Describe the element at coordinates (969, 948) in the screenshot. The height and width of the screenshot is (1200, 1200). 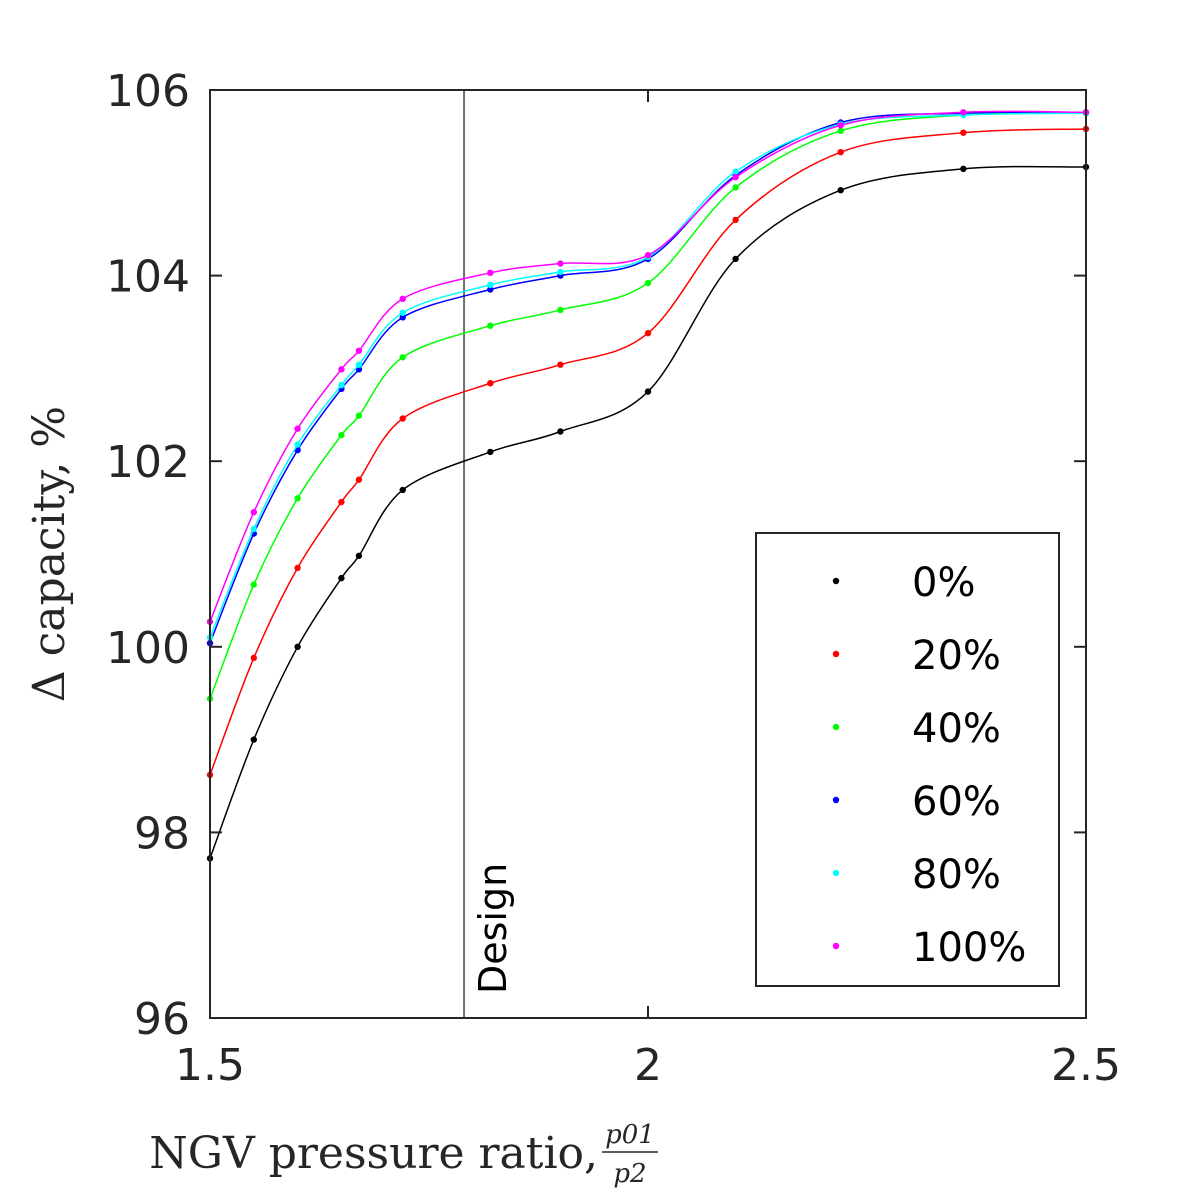
I see `legend-label-5: 100%` at that location.